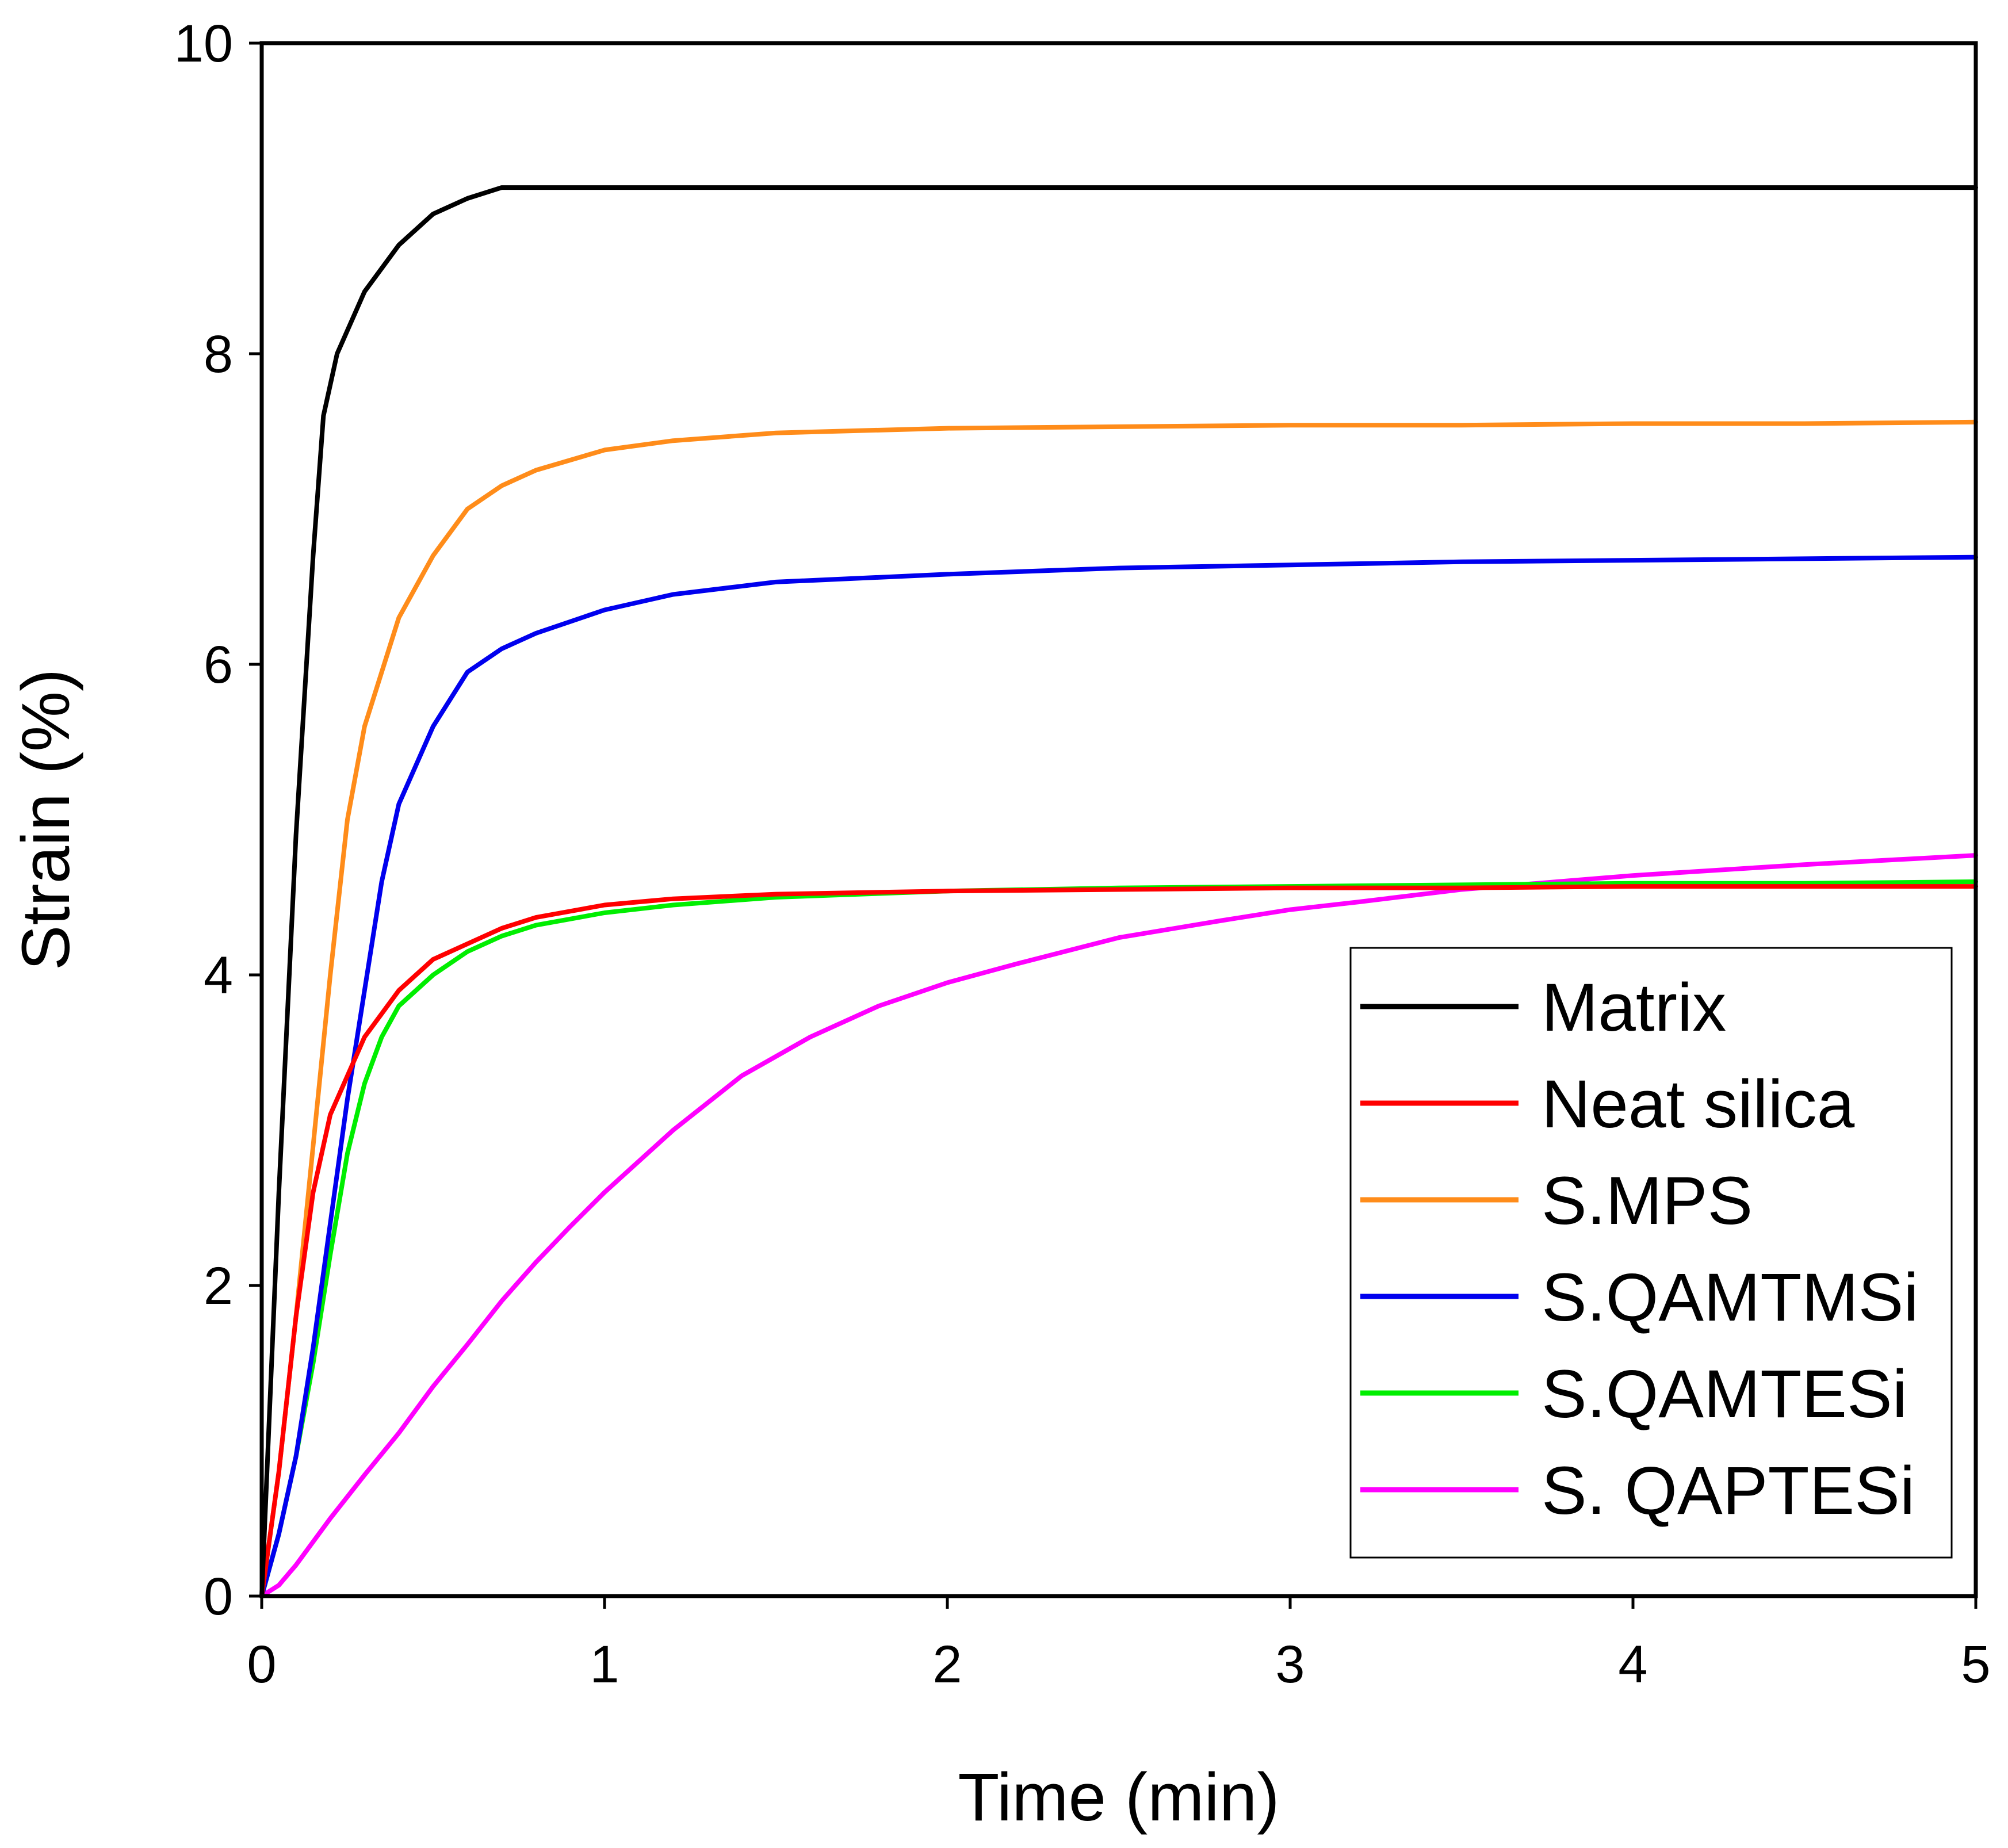  What do you see at coordinates (1975, 1664) in the screenshot?
I see `x-tick-label: 5` at bounding box center [1975, 1664].